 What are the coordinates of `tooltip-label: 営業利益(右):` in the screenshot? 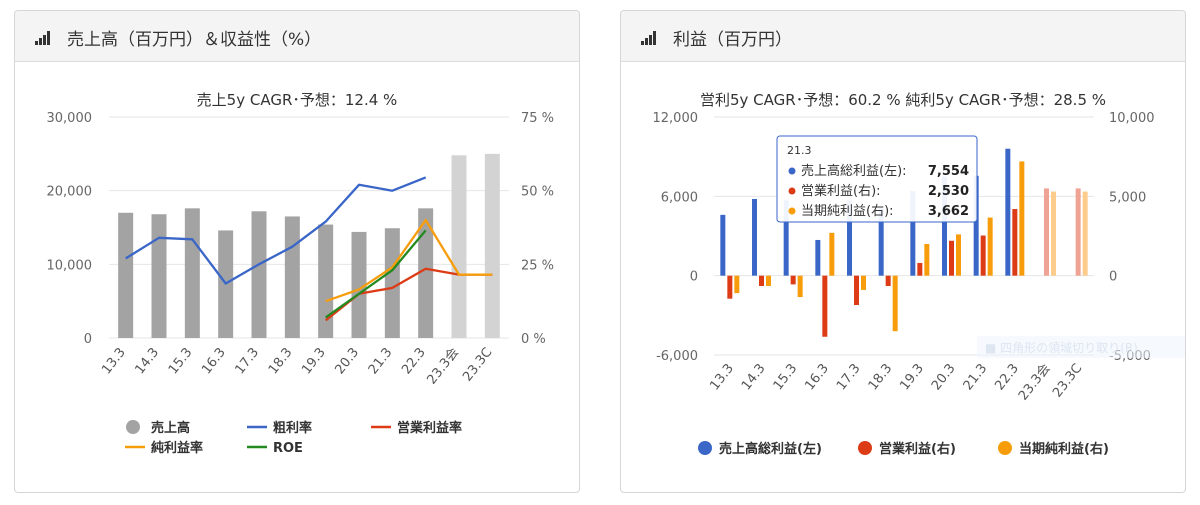 It's located at (841, 191).